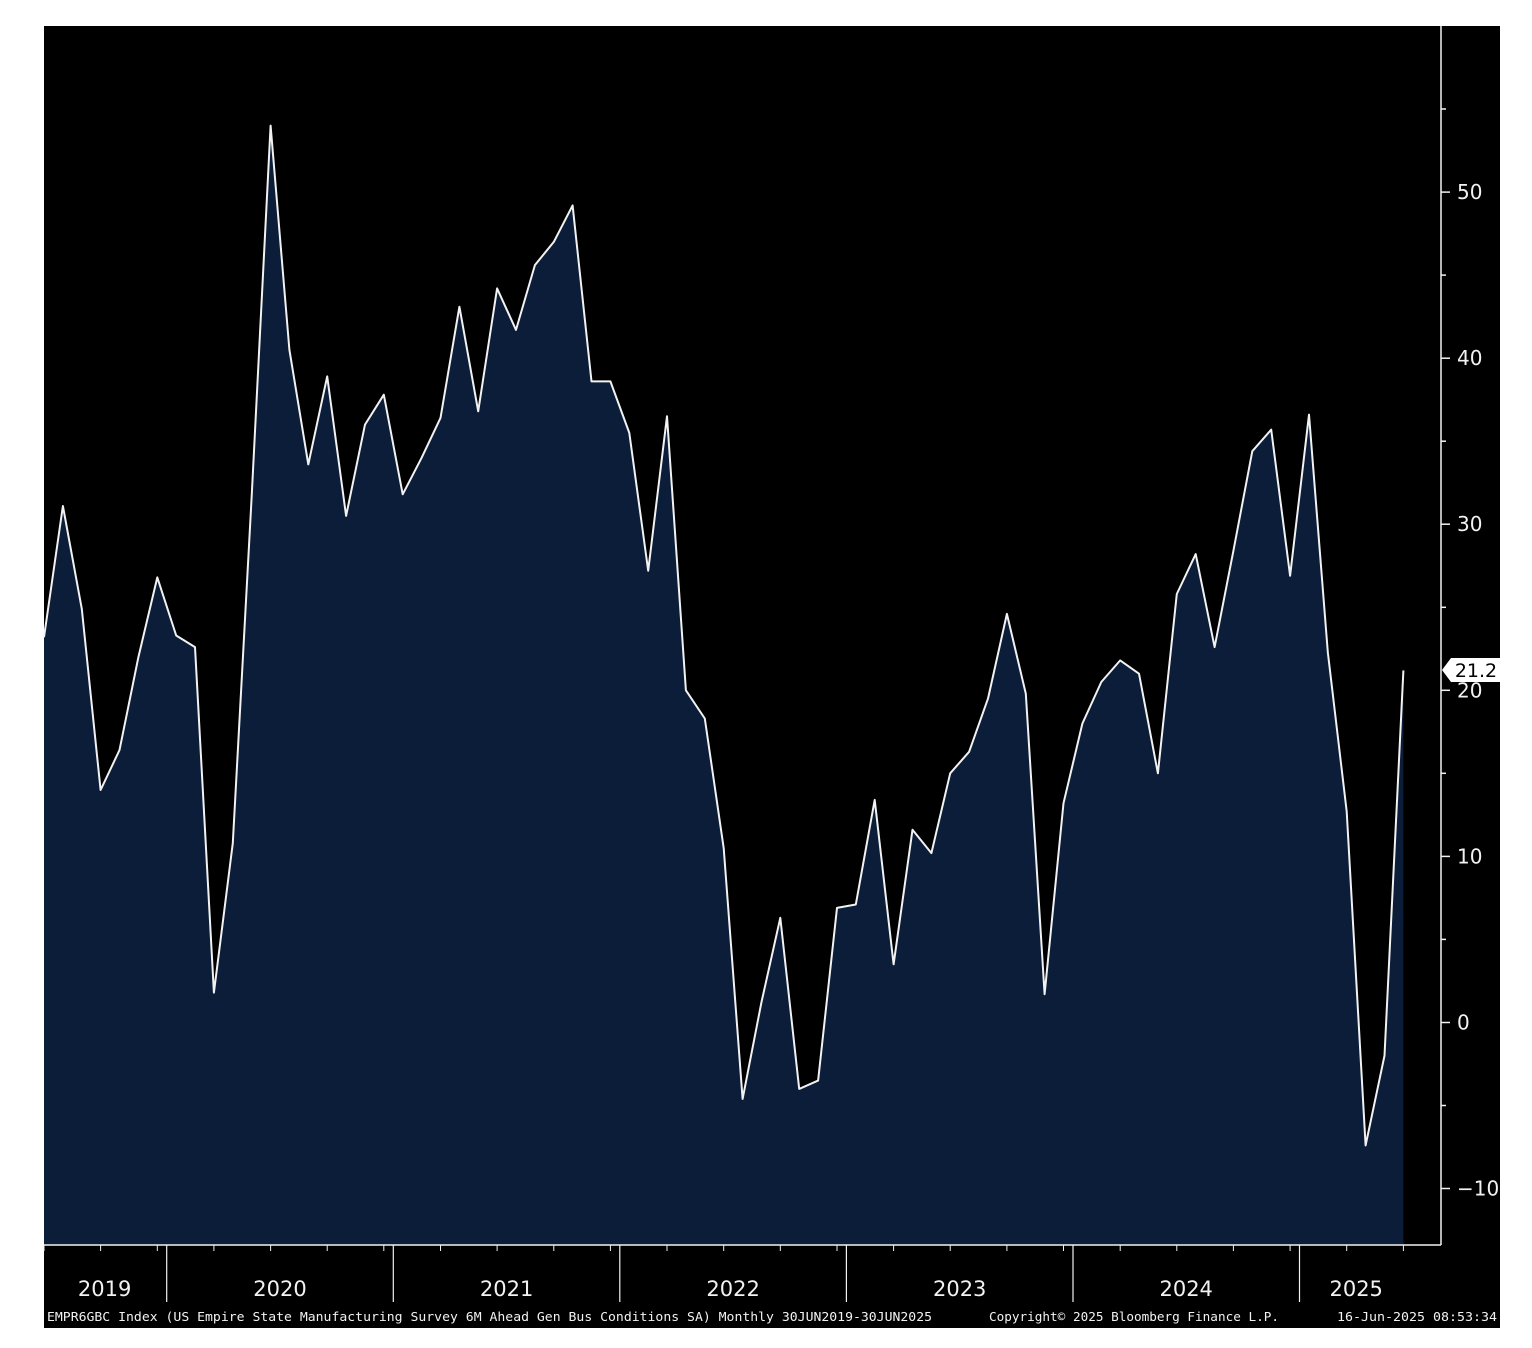  What do you see at coordinates (1476, 671) in the screenshot?
I see `last-value-label: 21.2` at bounding box center [1476, 671].